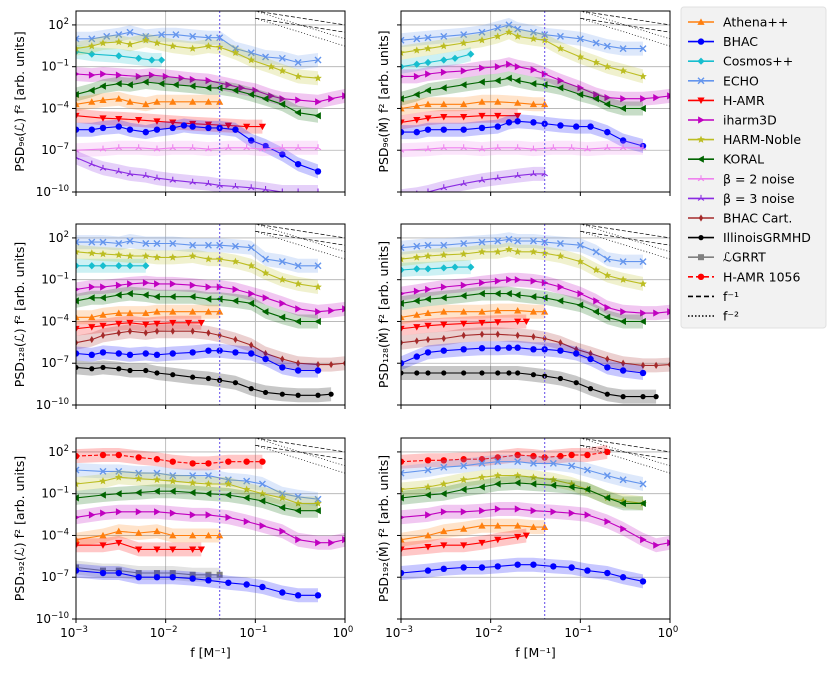 The height and width of the screenshot is (677, 831). What do you see at coordinates (150, 314) in the screenshot?
I see `series-athena` at bounding box center [150, 314].